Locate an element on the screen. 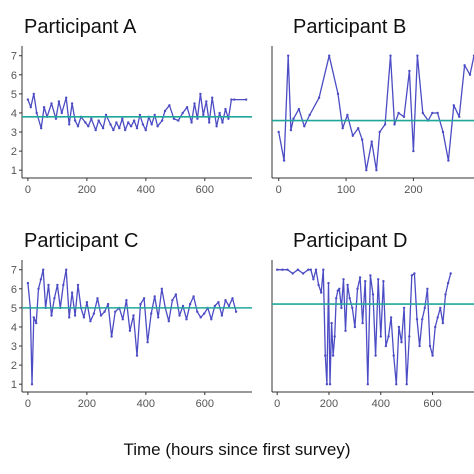  panel-d: 0 200 400 600 is located at coordinates (372, 335).